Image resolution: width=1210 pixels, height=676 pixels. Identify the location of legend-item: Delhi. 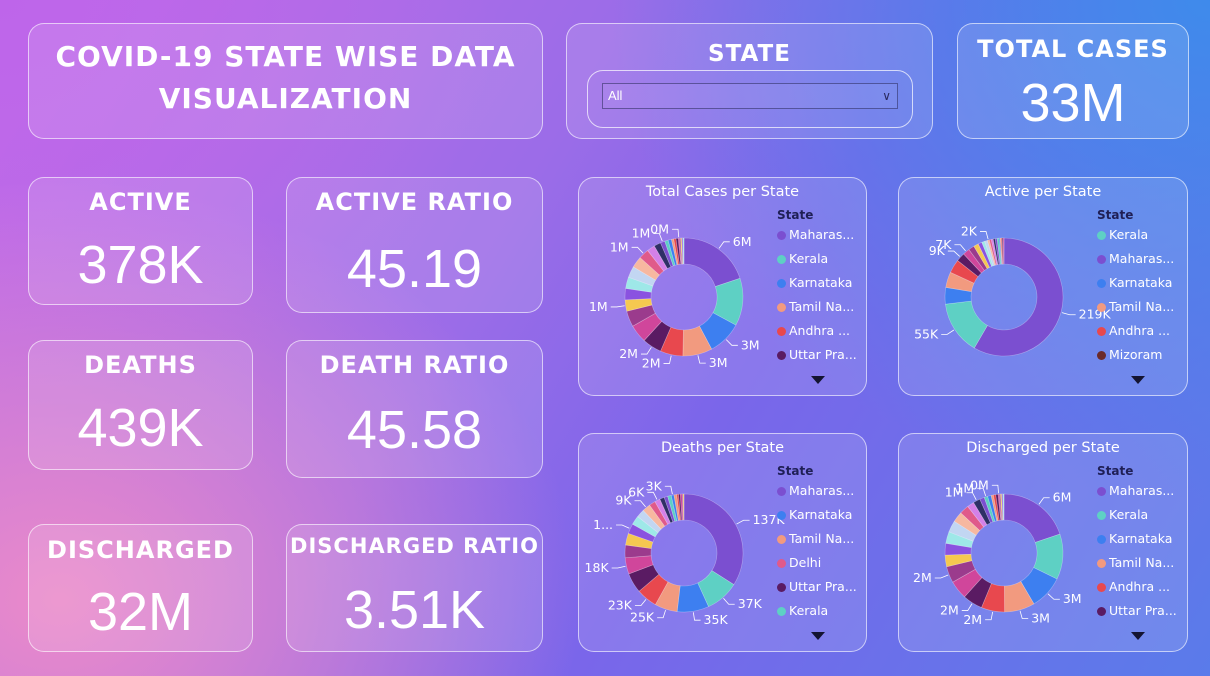
(819, 567).